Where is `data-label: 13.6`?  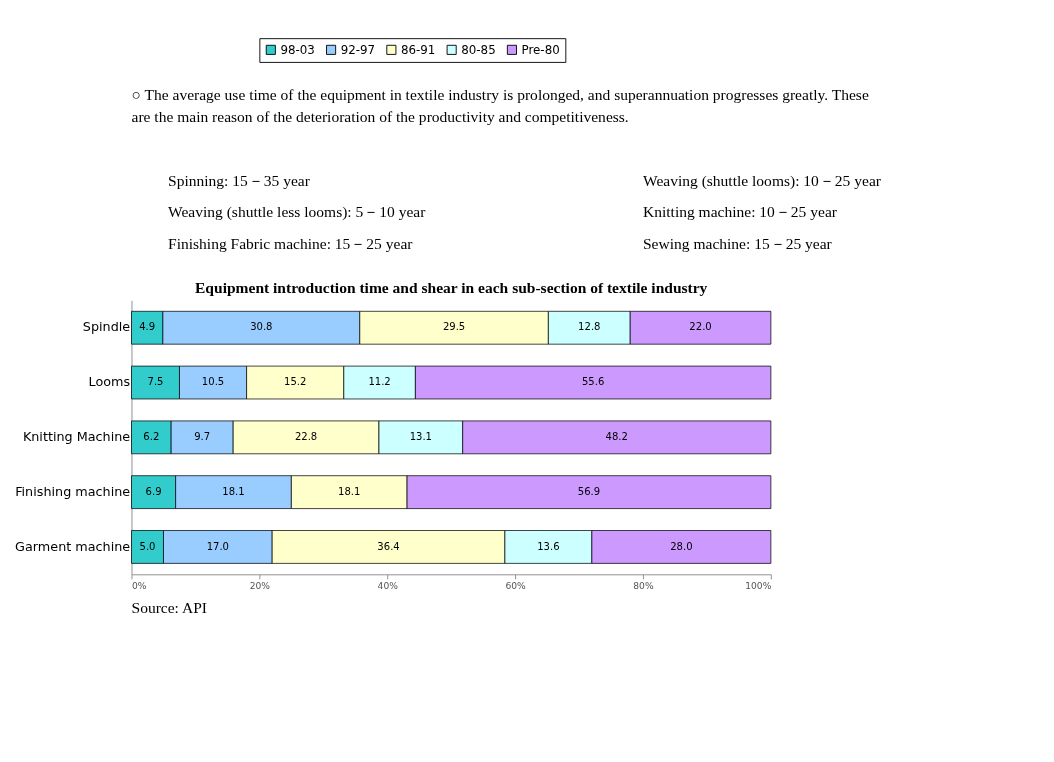 data-label: 13.6 is located at coordinates (548, 546).